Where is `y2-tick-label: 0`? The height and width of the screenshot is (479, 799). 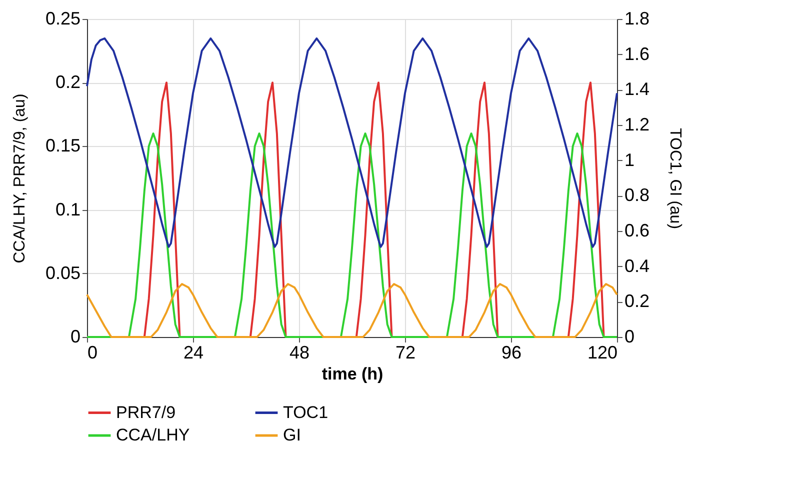 y2-tick-label: 0 is located at coordinates (629, 336).